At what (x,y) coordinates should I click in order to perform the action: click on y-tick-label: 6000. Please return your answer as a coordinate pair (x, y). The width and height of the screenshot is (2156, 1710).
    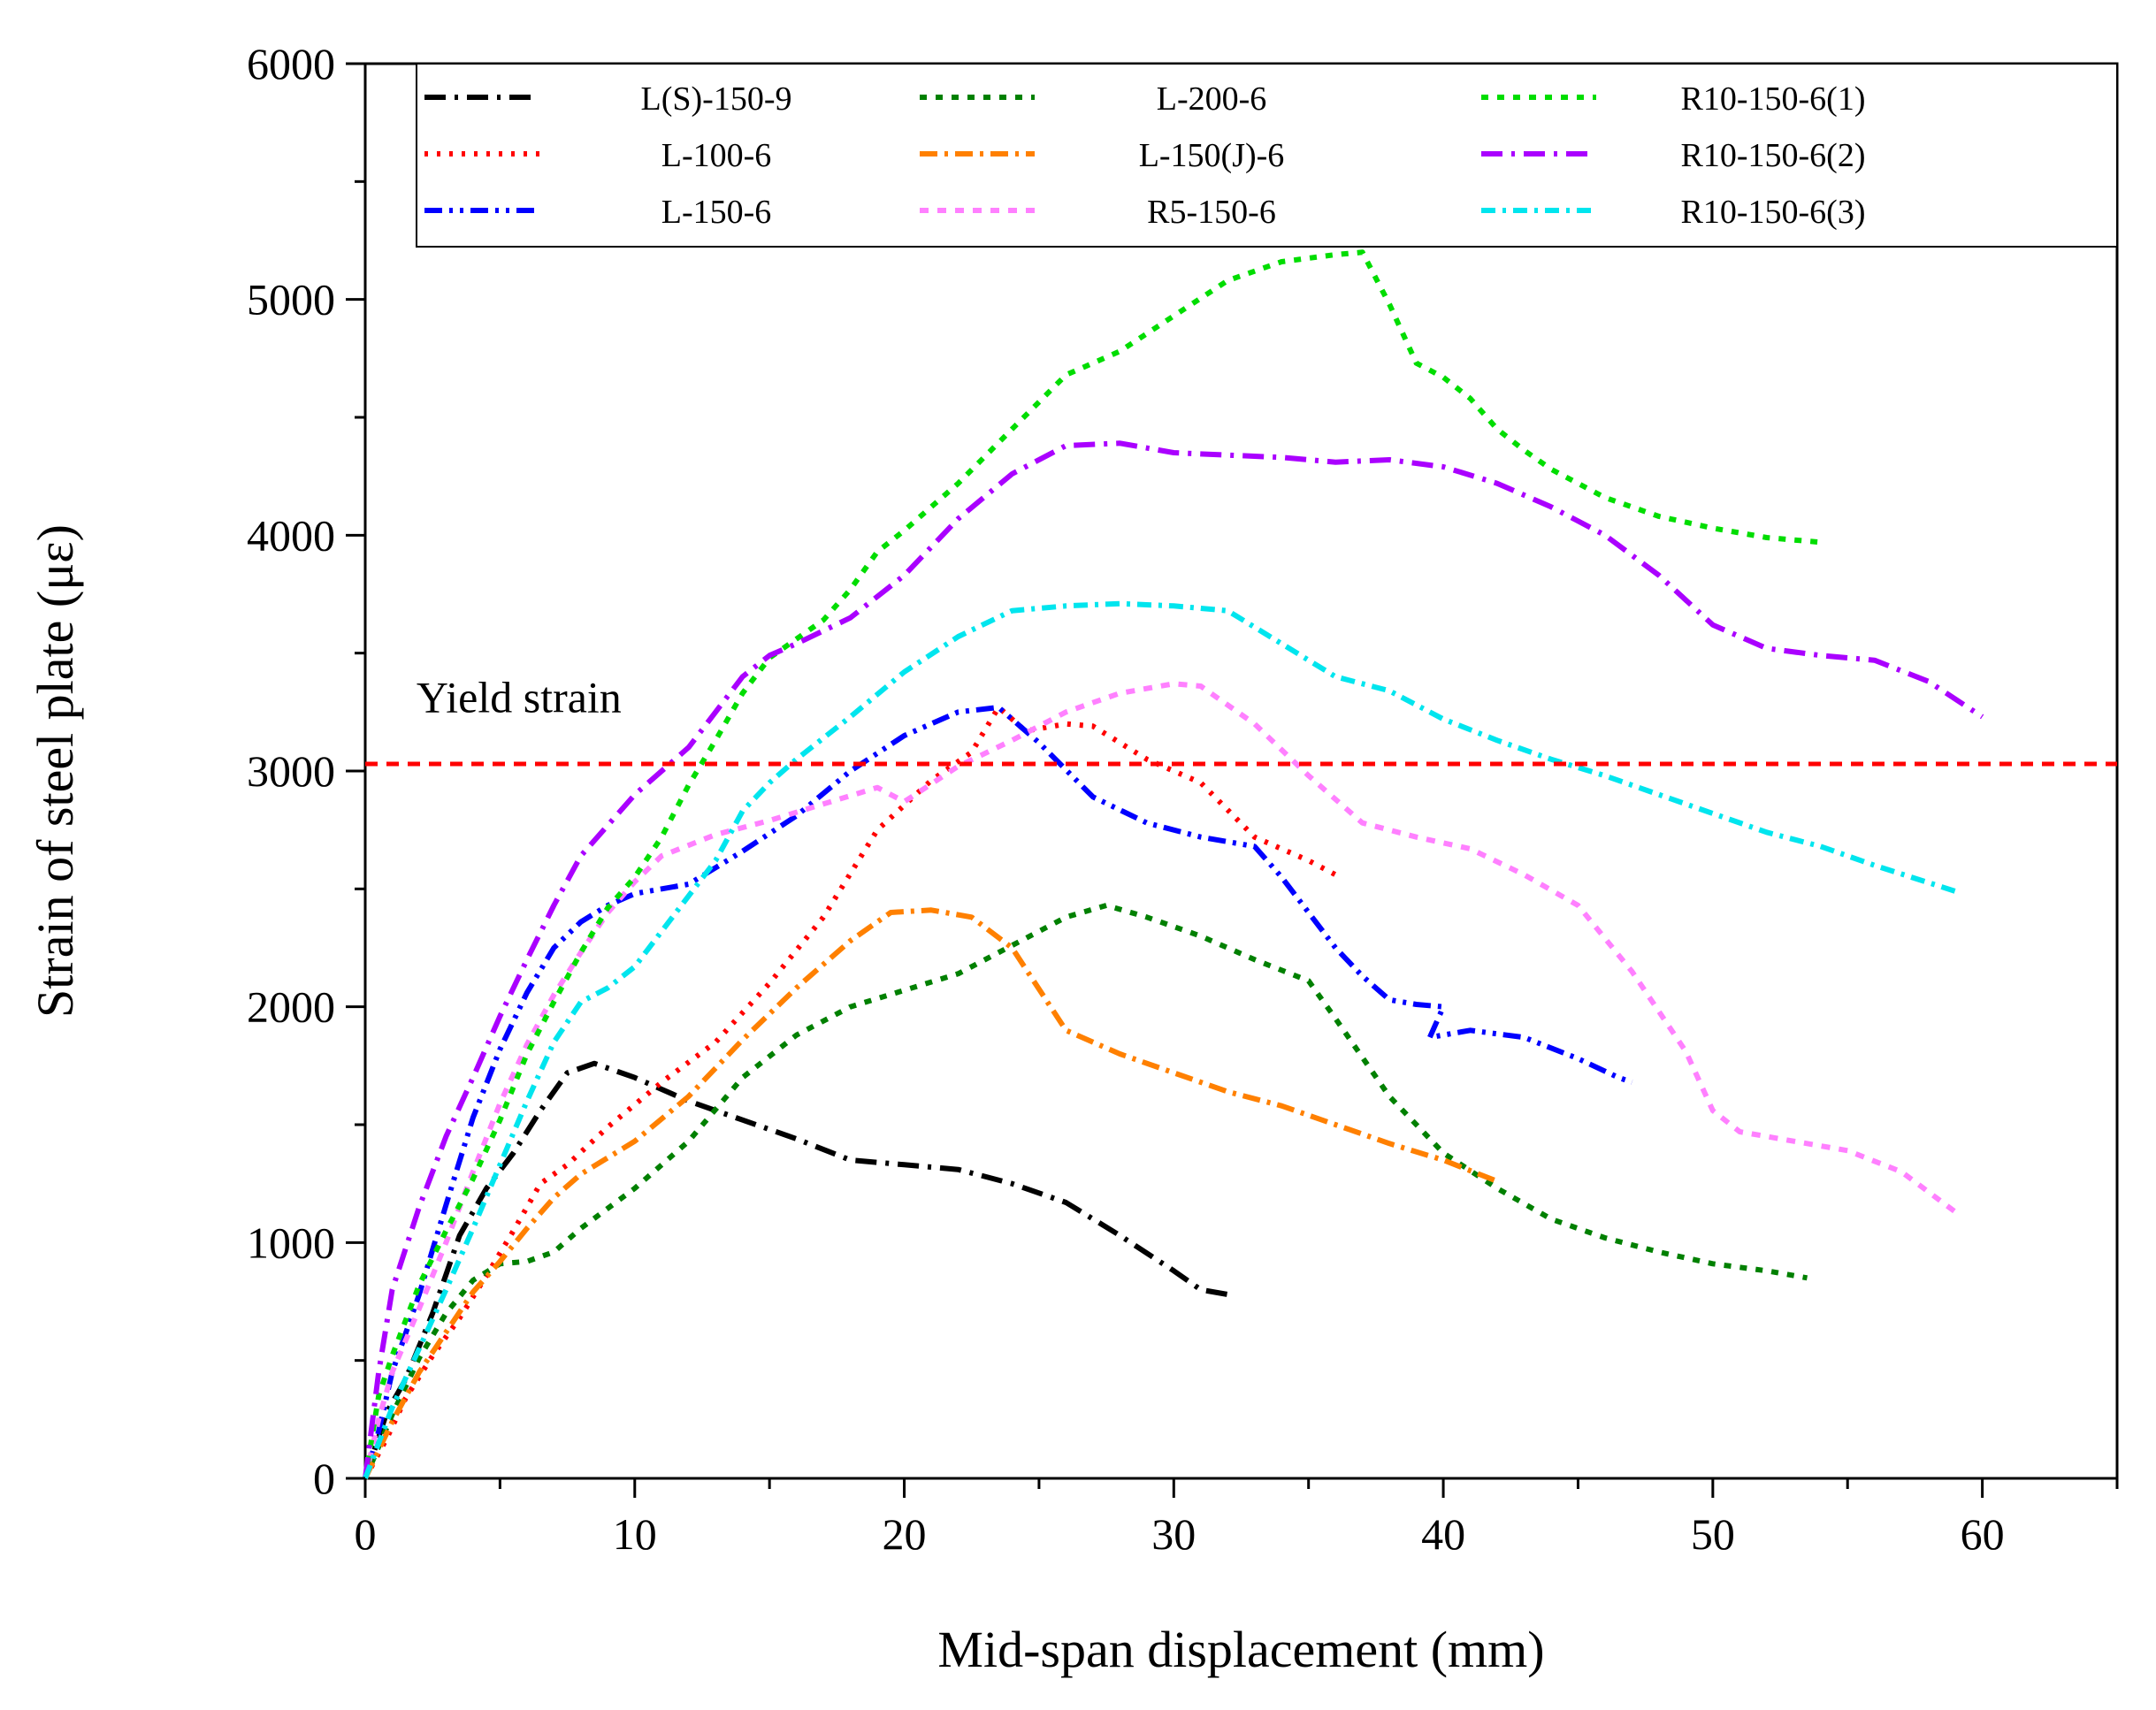
    Looking at the image, I should click on (291, 63).